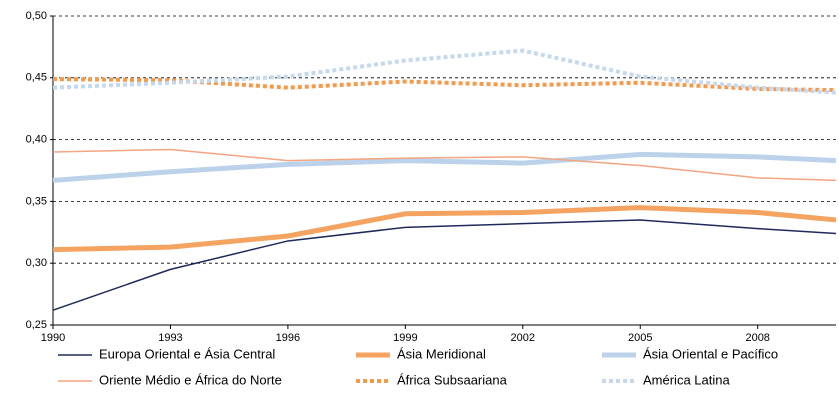  What do you see at coordinates (36, 263) in the screenshot?
I see `y-tick-label: 0,30` at bounding box center [36, 263].